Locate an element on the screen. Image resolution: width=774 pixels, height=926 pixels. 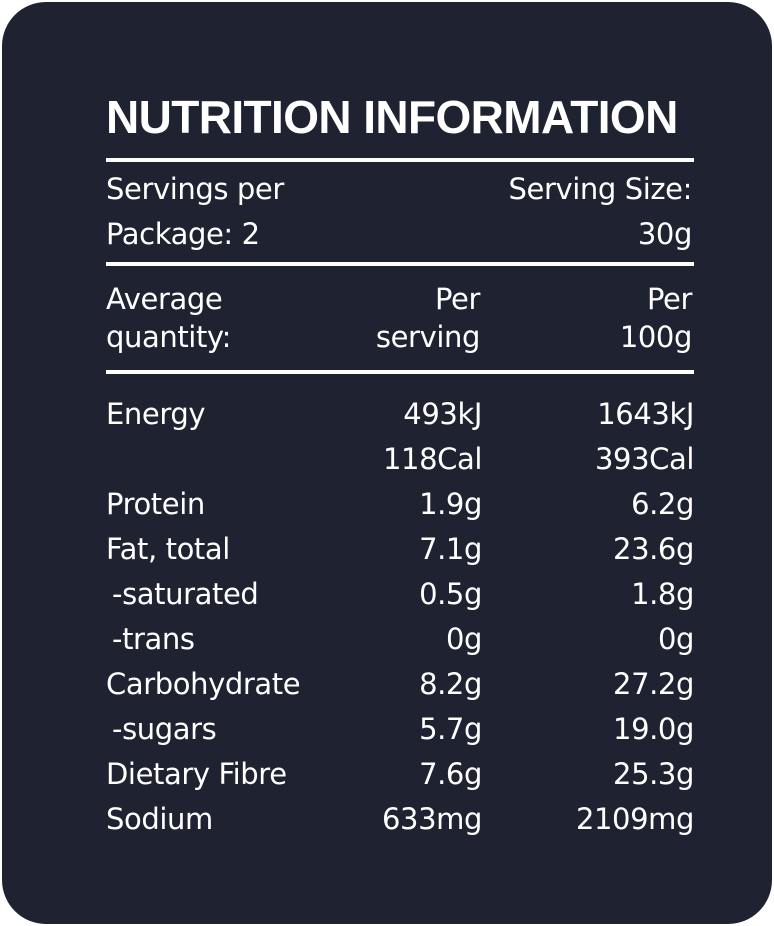
nutrient-name: -saturated is located at coordinates (185, 594).